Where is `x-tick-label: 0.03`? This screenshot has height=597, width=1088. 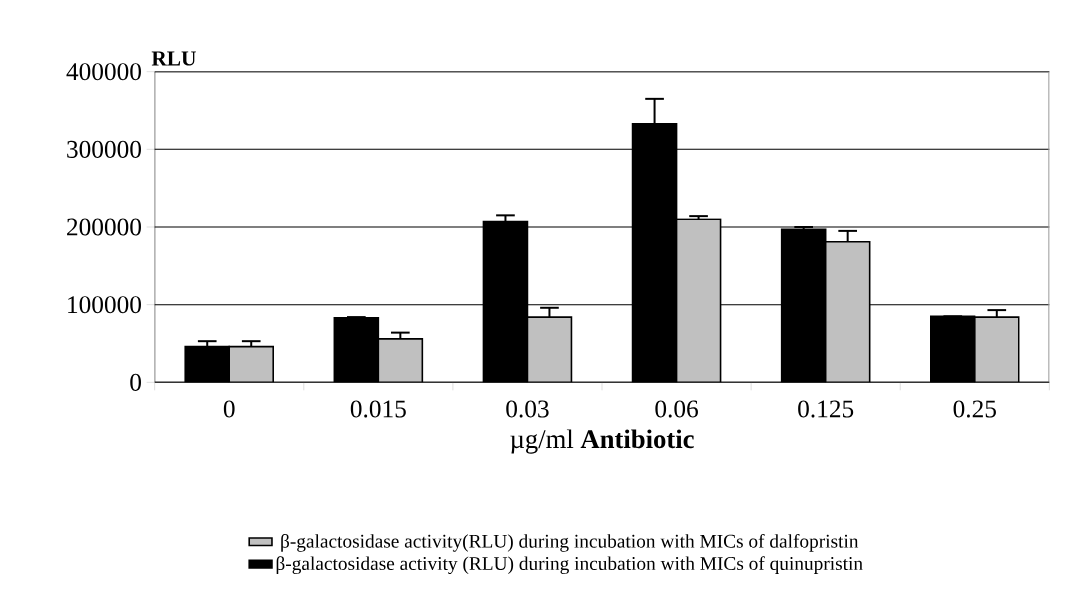 x-tick-label: 0.03 is located at coordinates (527, 409).